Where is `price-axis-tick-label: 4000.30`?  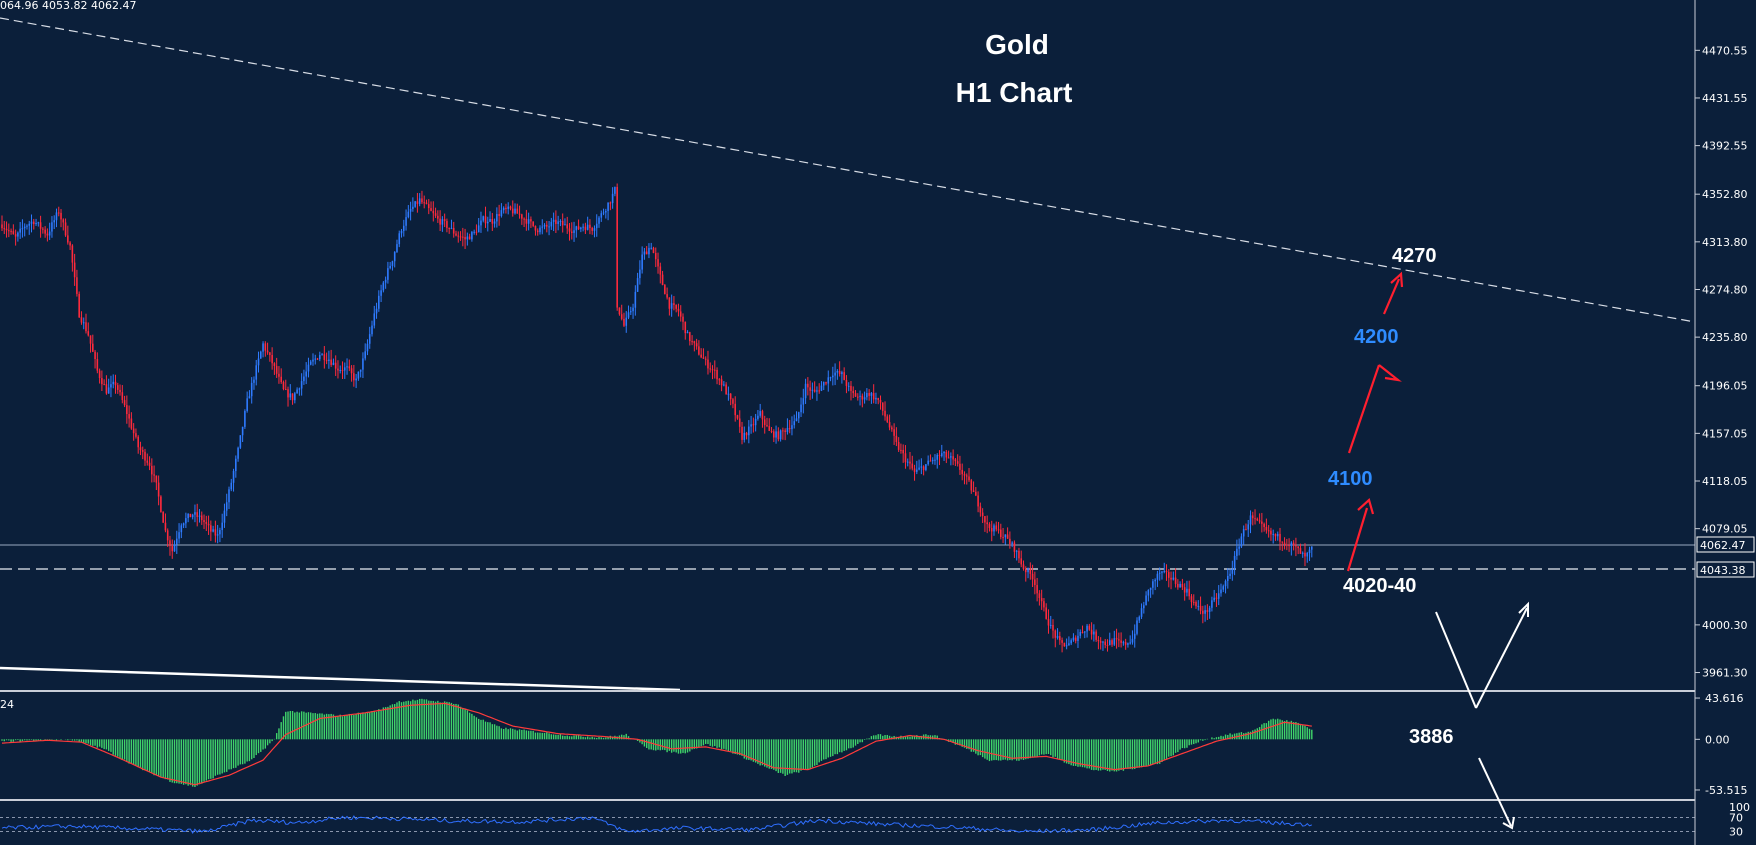
price-axis-tick-label: 4000.30 is located at coordinates (1725, 625).